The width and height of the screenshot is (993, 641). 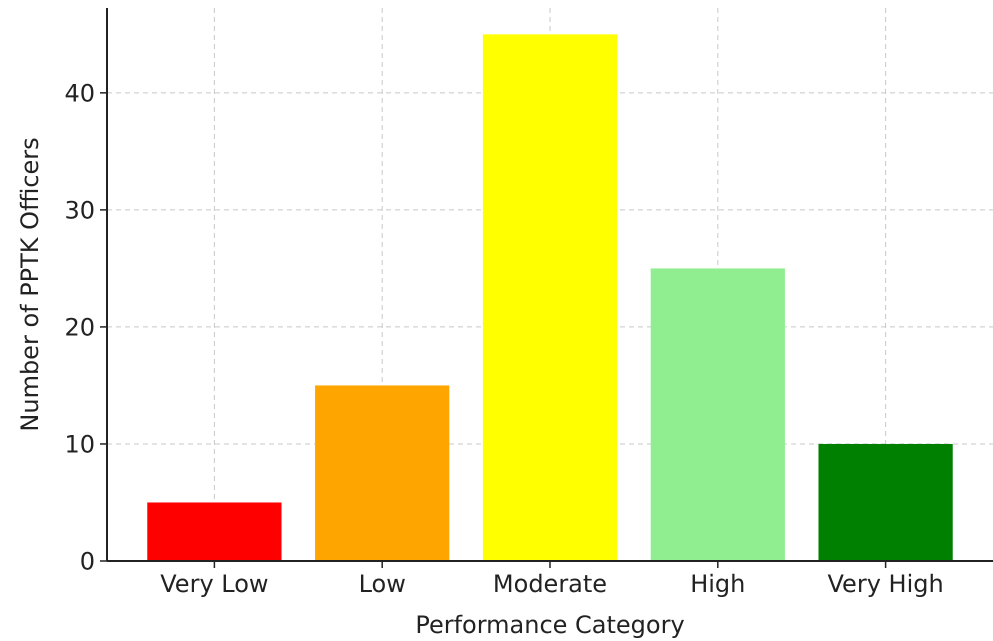 I want to click on y-tick-label: 0, so click(x=87, y=561).